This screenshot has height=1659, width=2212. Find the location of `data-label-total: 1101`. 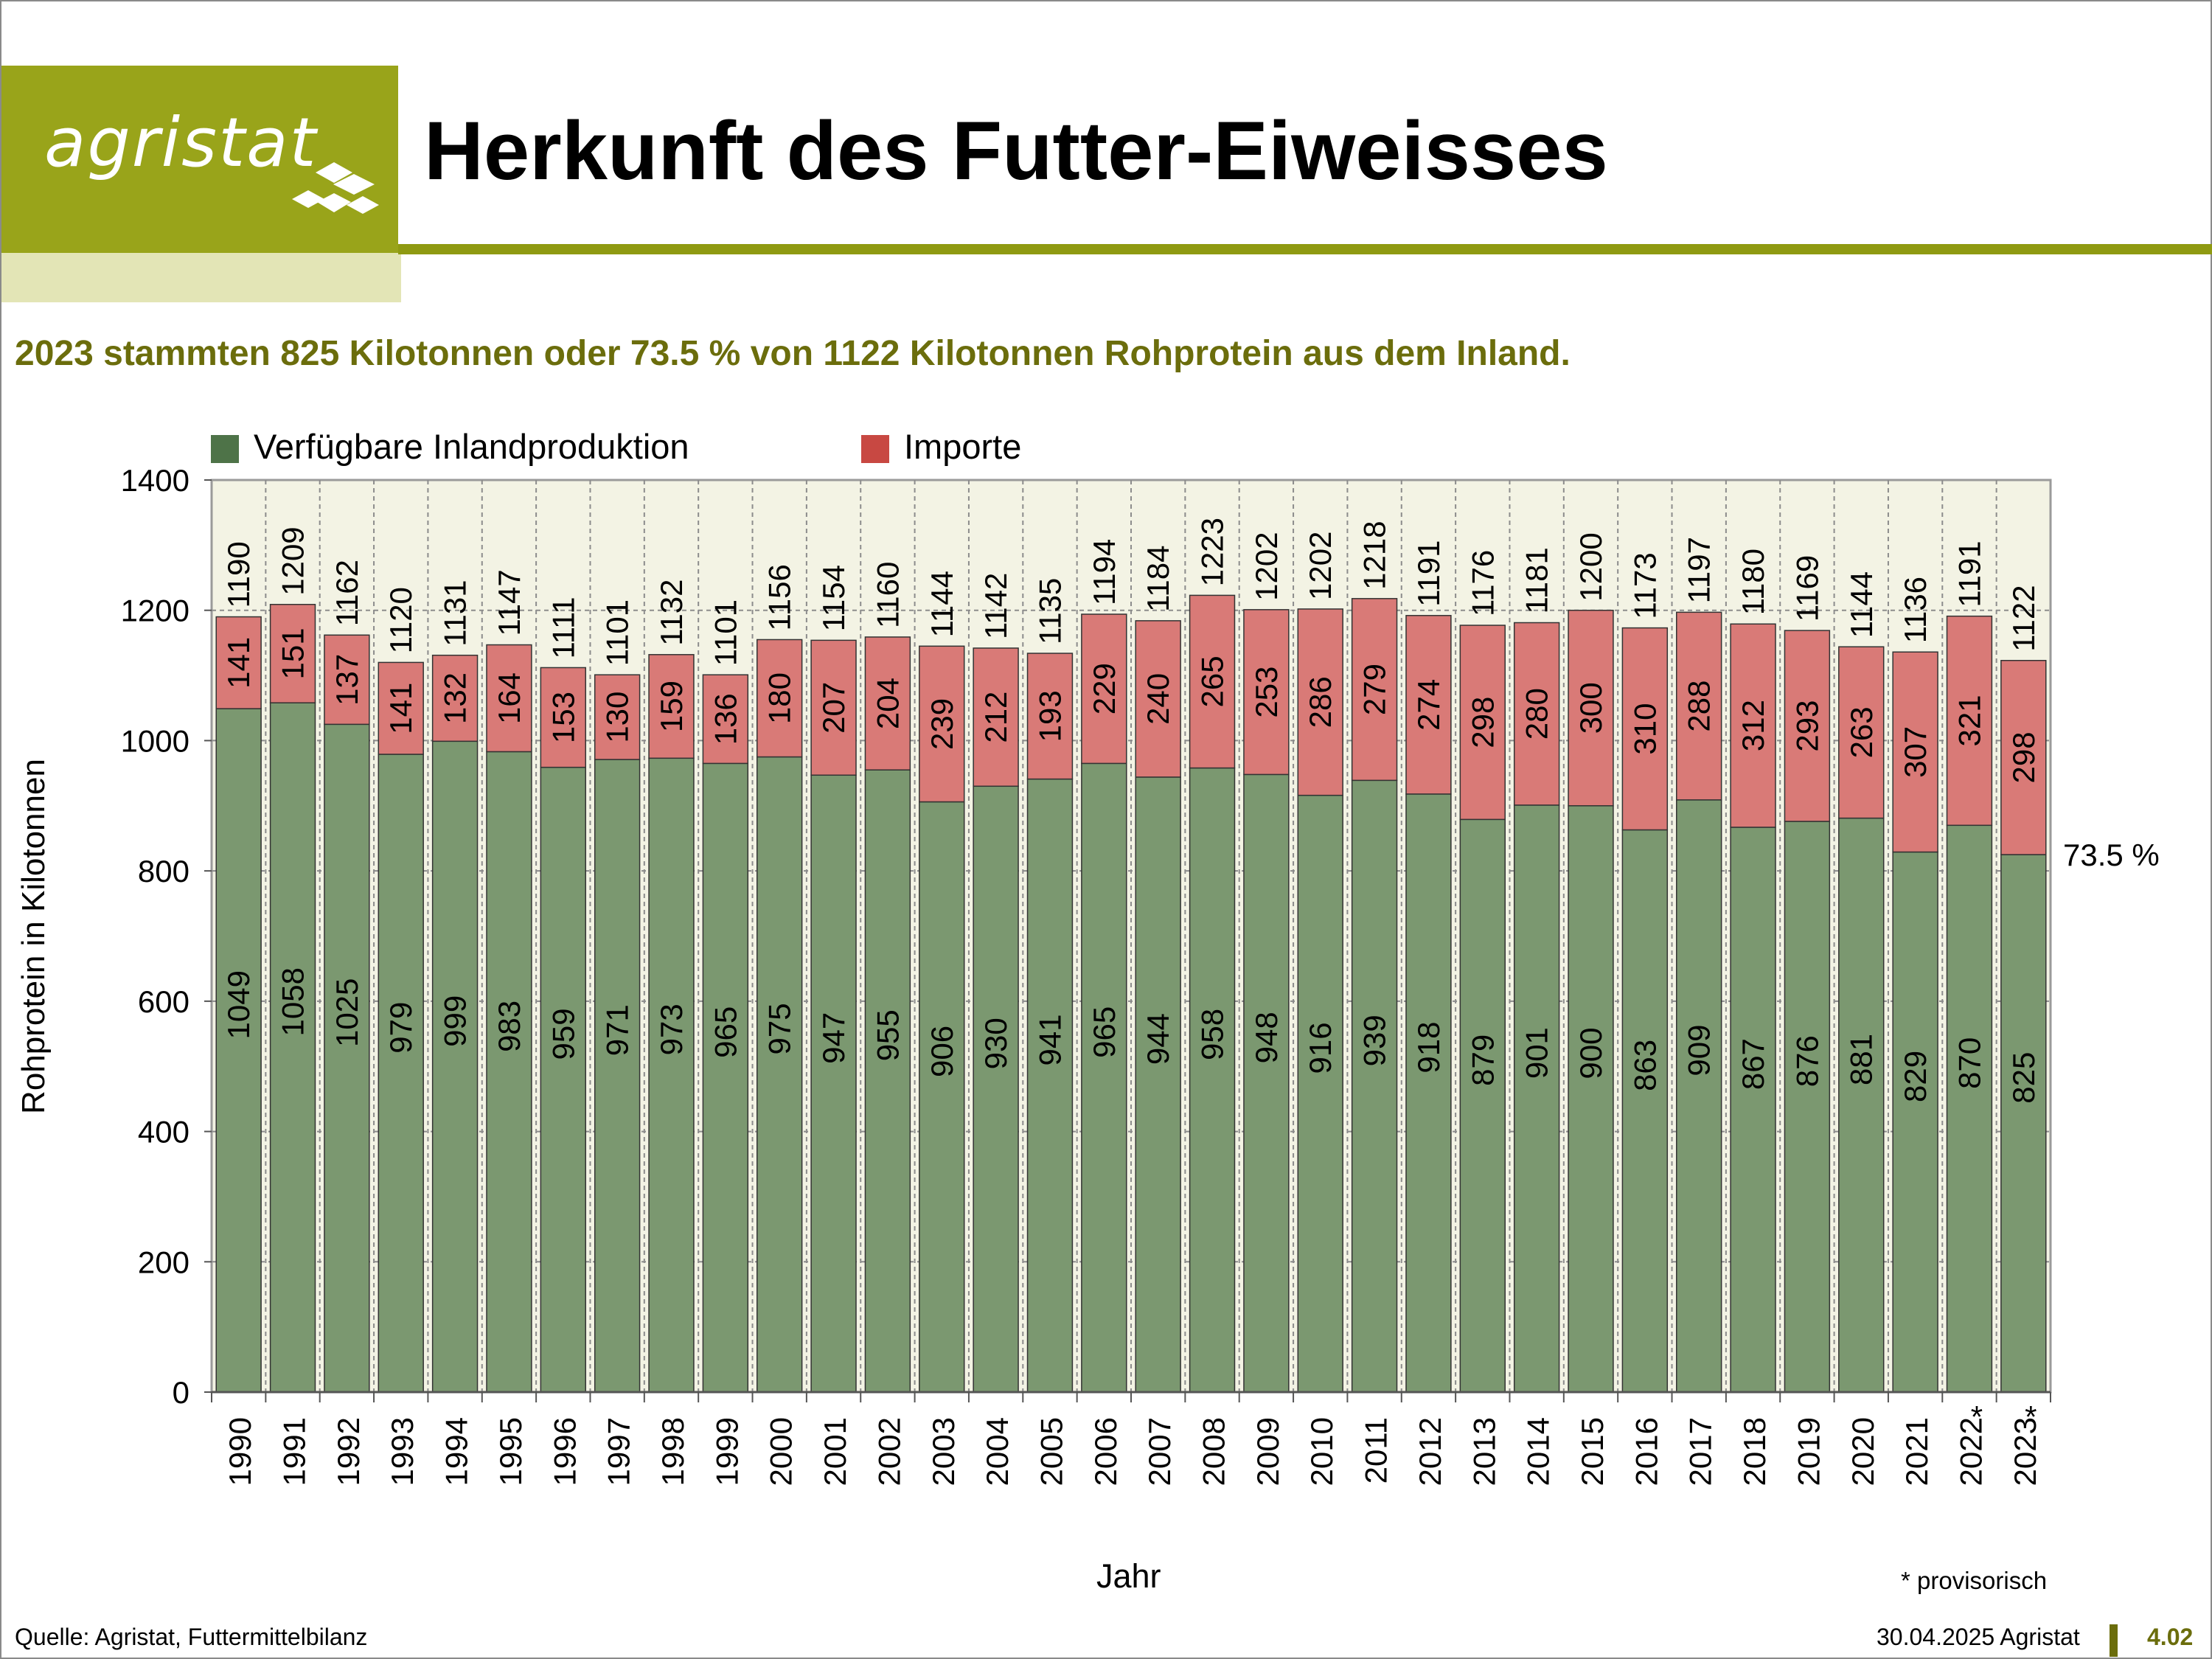

data-label-total: 1101 is located at coordinates (725, 632).